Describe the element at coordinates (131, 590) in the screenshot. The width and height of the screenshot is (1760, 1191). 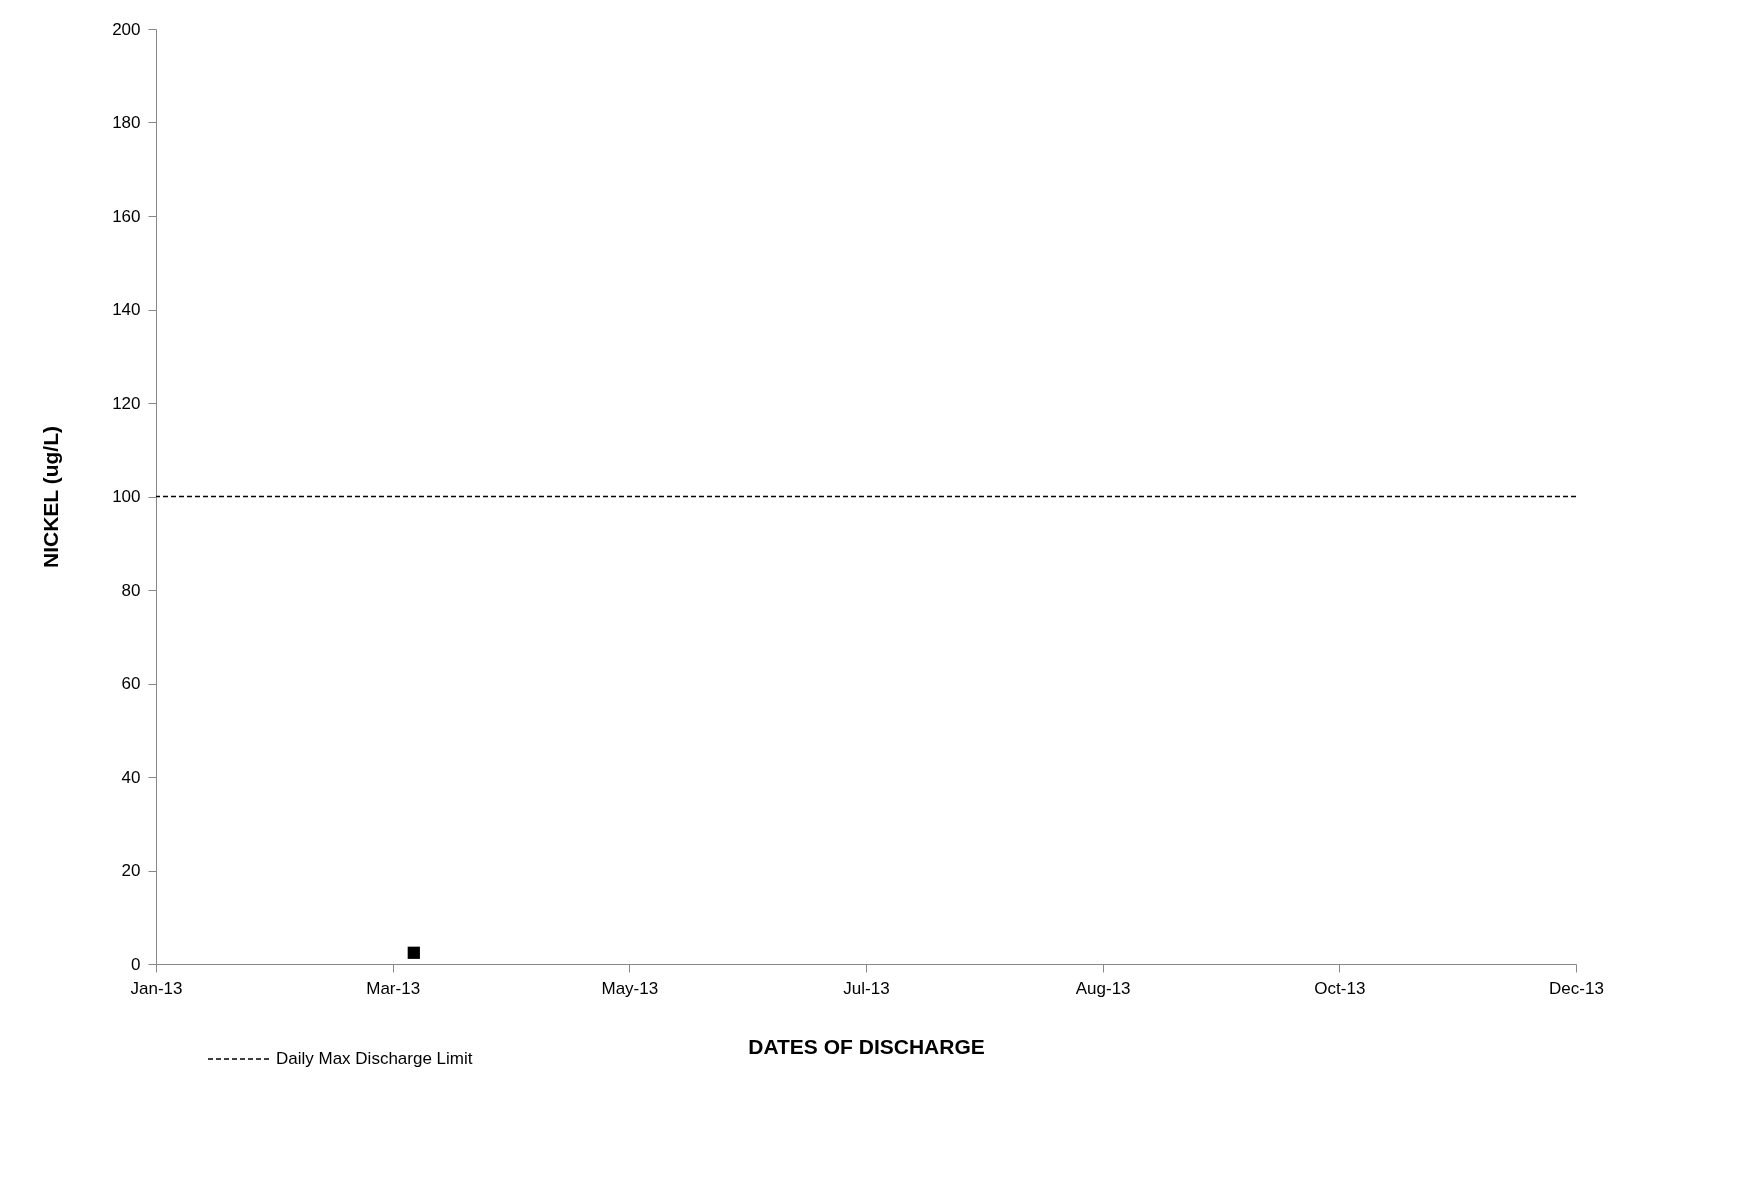
I see `y-tick-label: 80` at that location.